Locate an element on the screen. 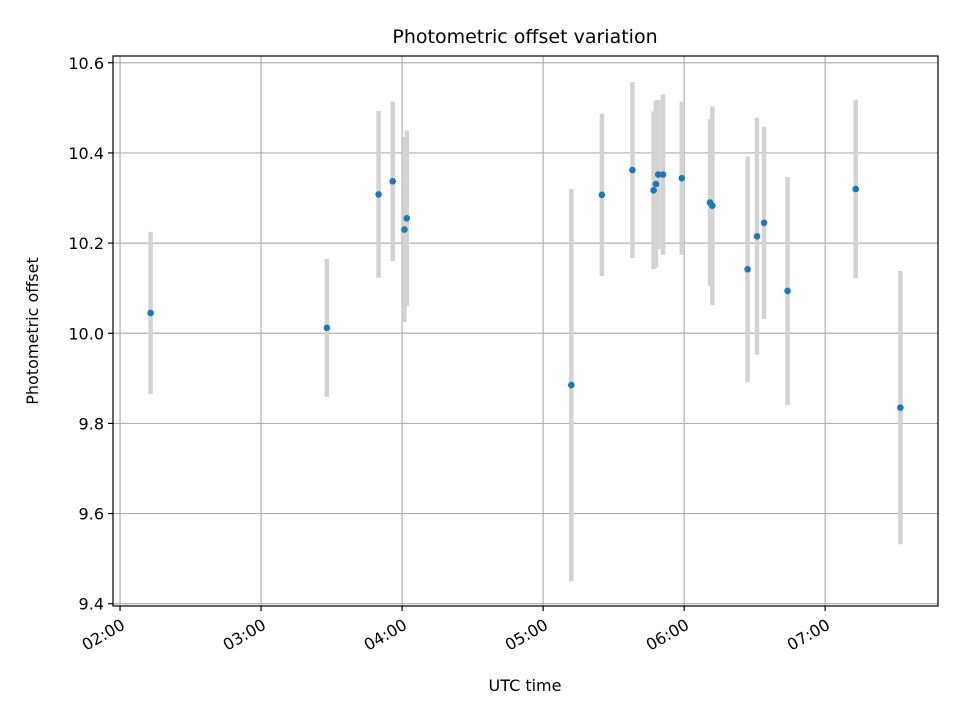  y-tick-label: 9.4 is located at coordinates (91, 604).